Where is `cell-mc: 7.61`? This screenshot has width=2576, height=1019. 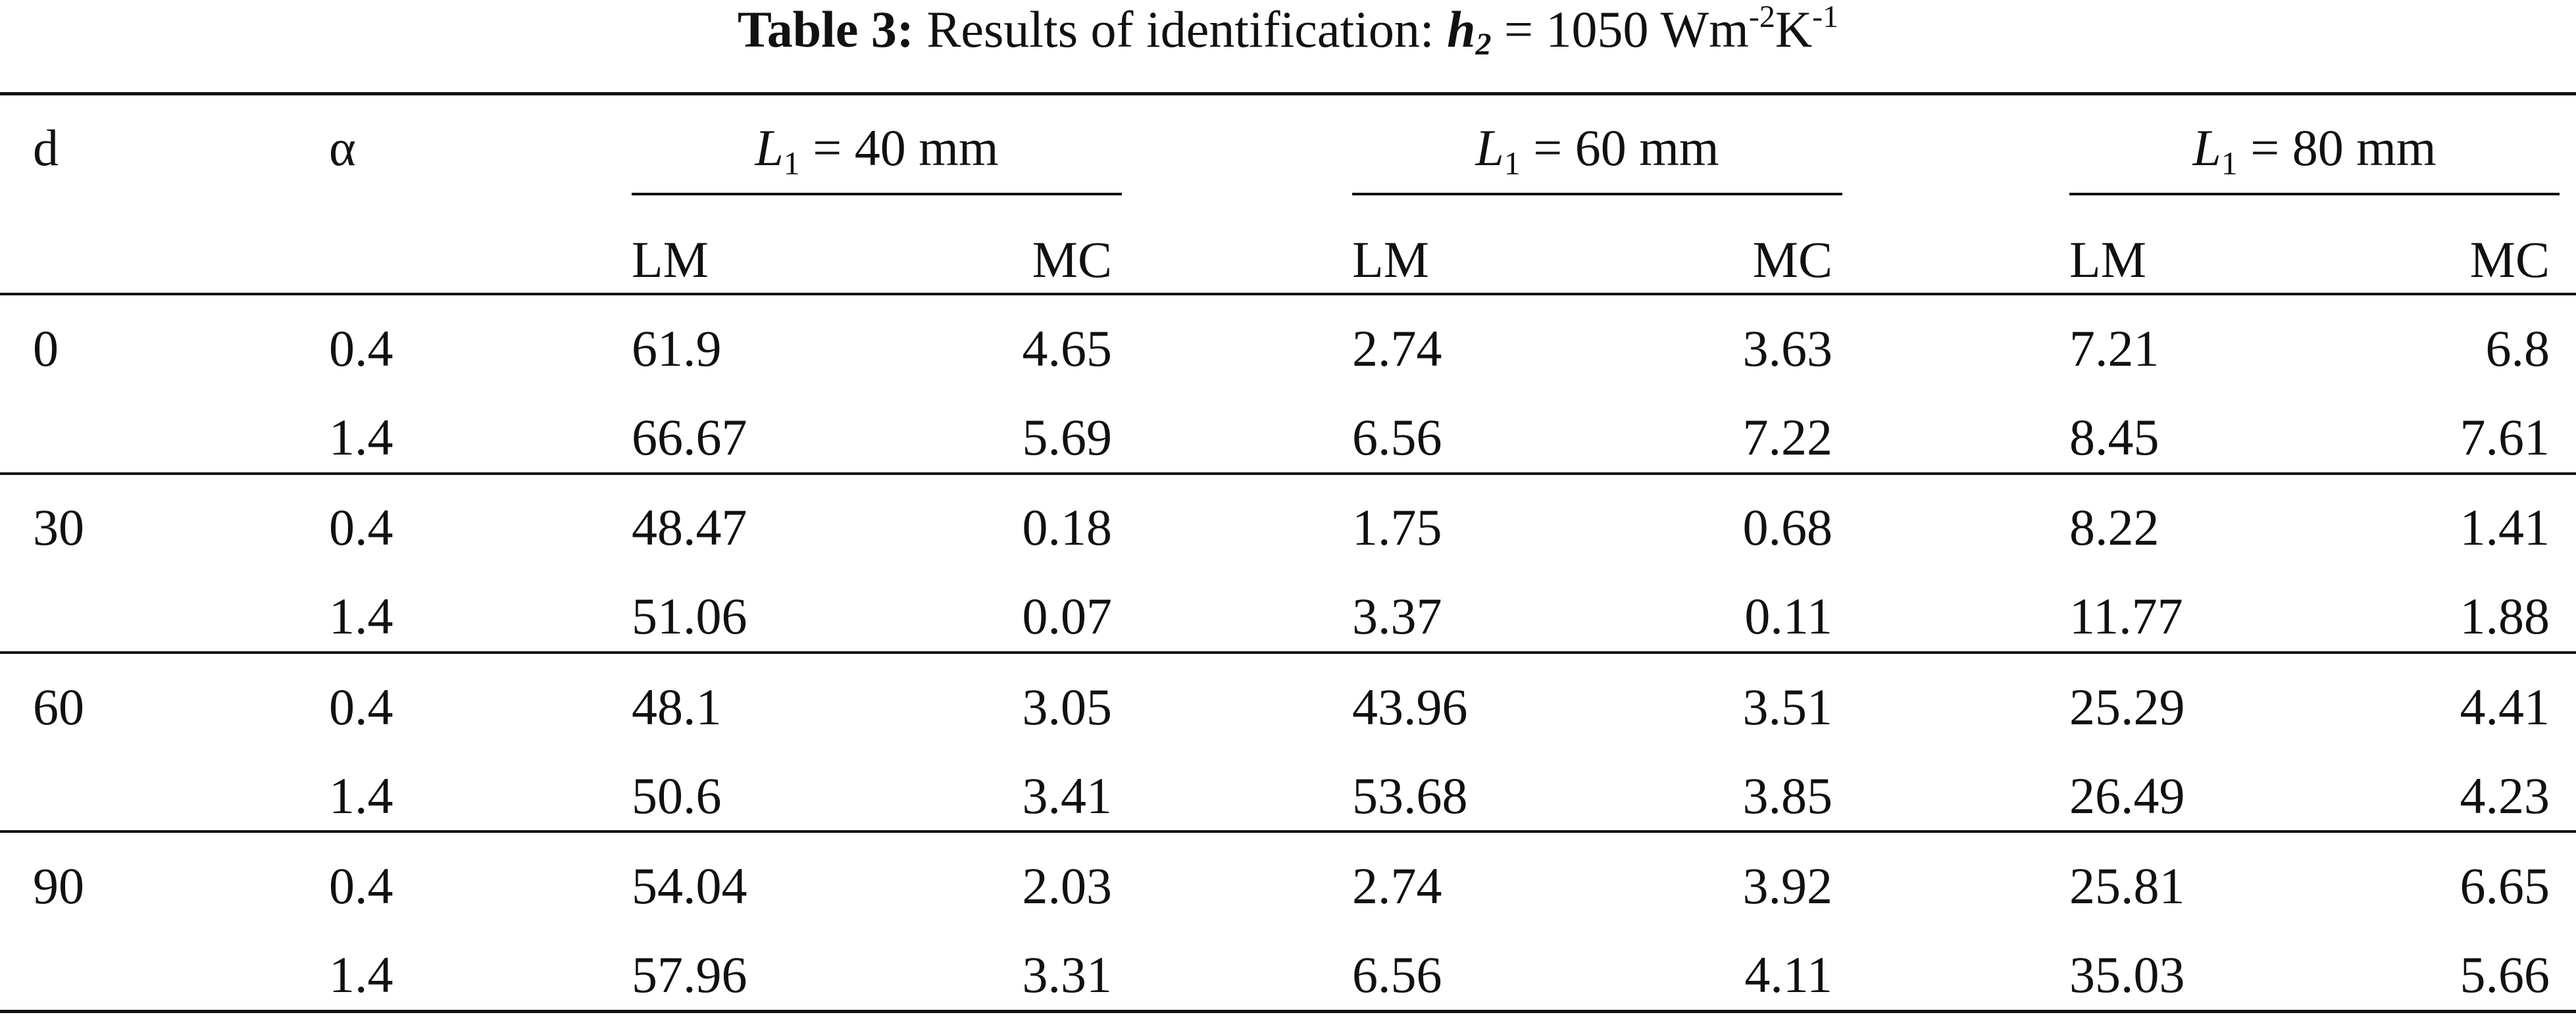 cell-mc: 7.61 is located at coordinates (2505, 437).